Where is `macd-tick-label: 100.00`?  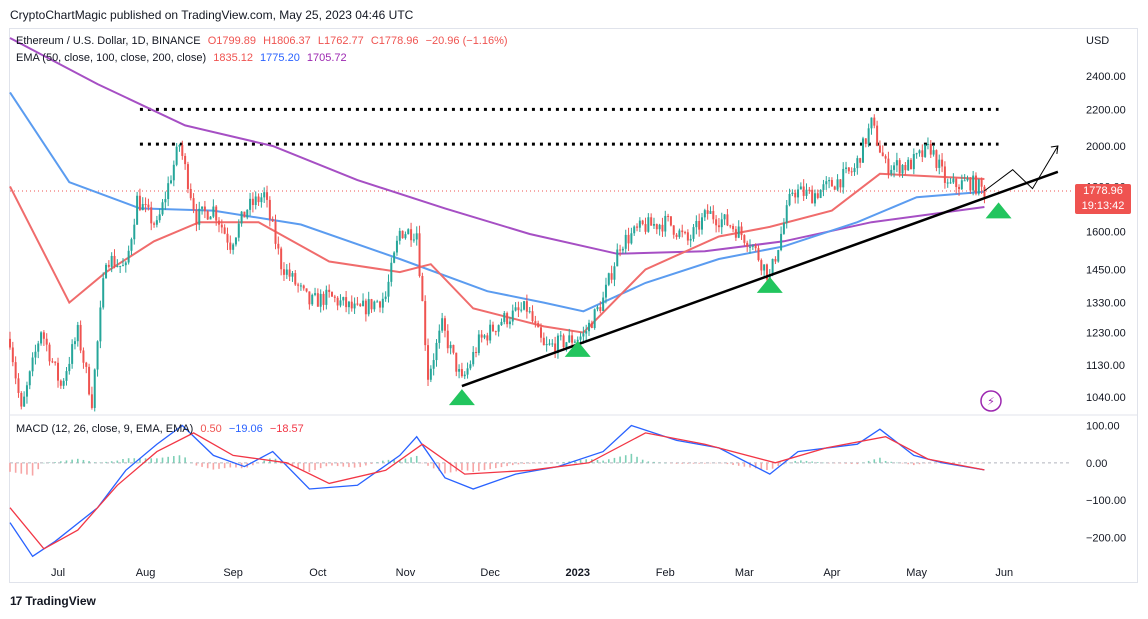
macd-tick-label: 100.00 is located at coordinates (1103, 426).